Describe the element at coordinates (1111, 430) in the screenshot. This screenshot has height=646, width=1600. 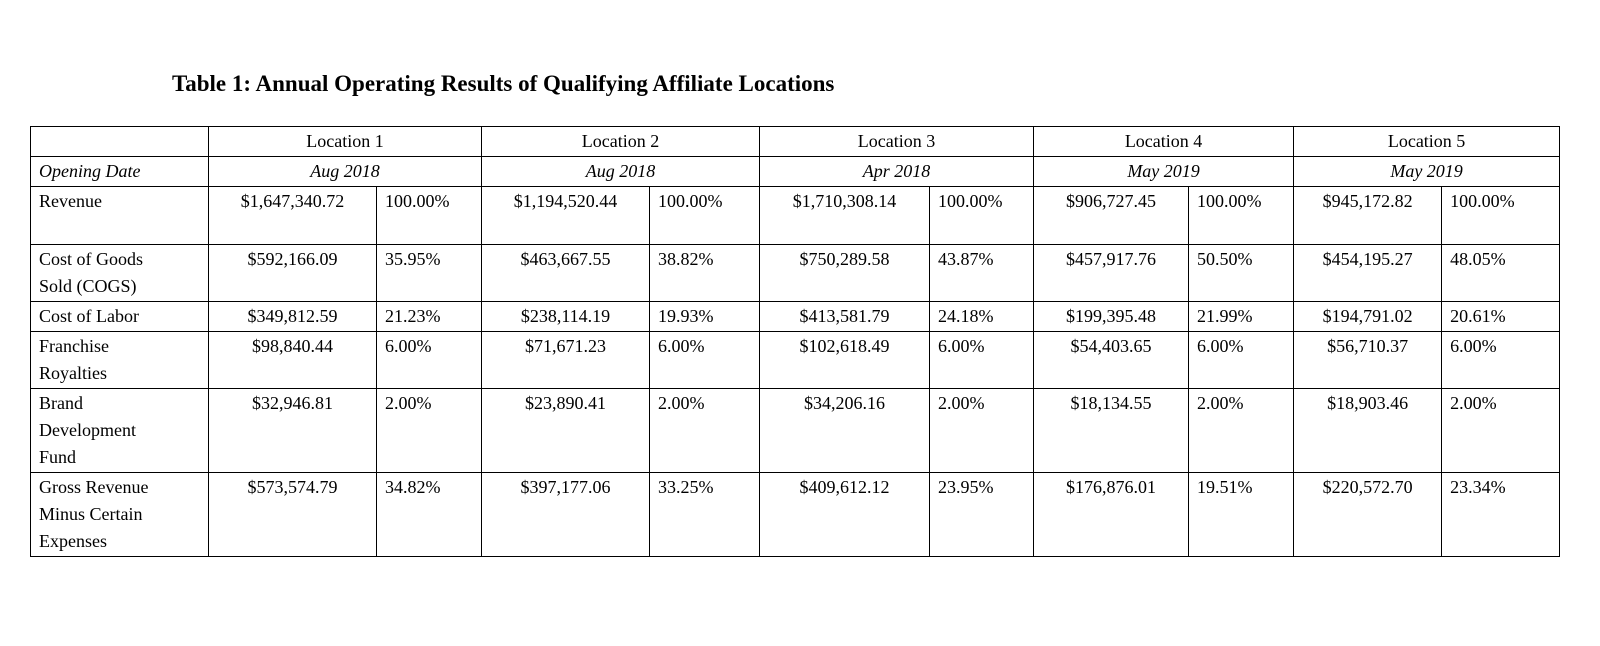
I see `table-cell: $18,134.55` at that location.